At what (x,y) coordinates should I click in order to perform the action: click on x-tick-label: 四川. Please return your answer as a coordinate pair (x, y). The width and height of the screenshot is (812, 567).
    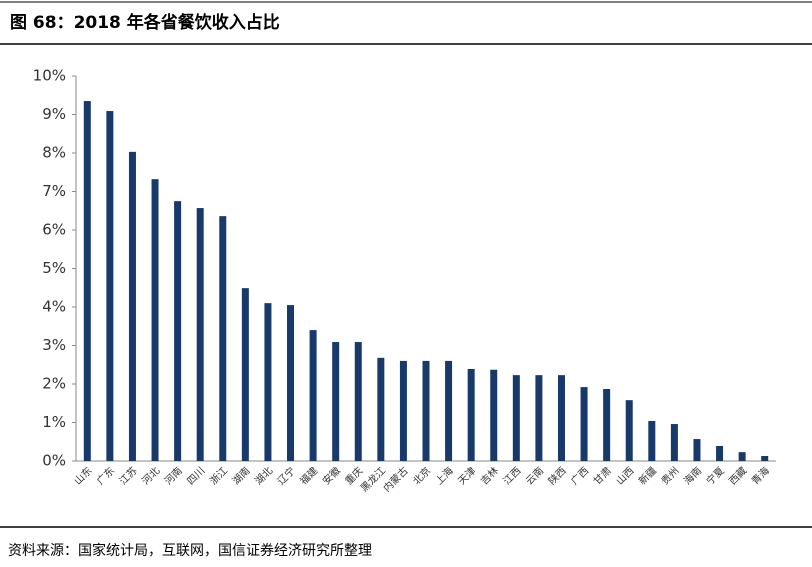
    Looking at the image, I should click on (197, 476).